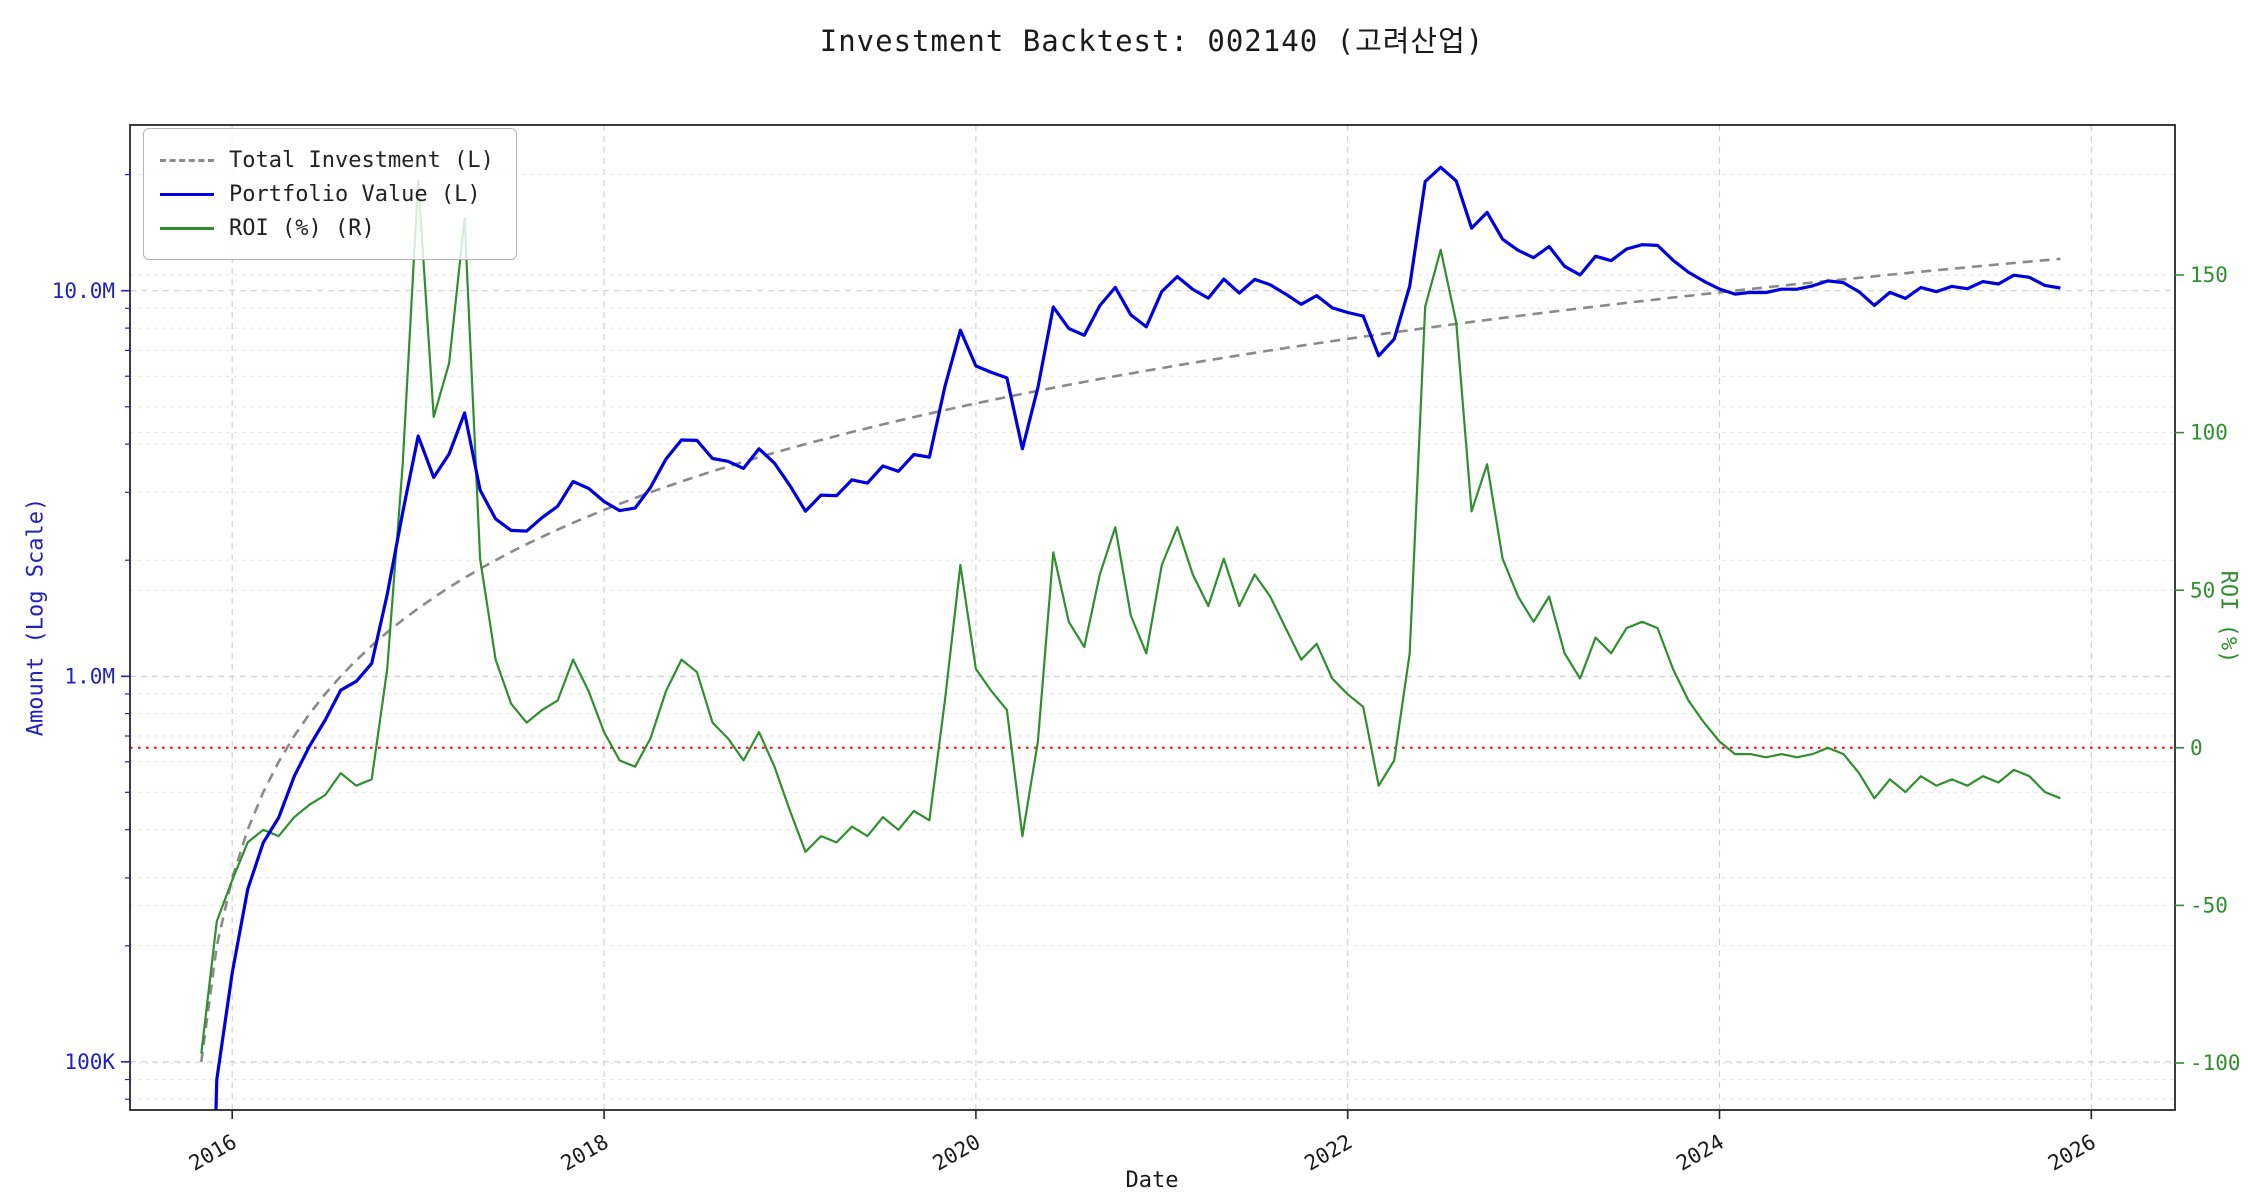 This screenshot has height=1204, width=2250. Describe the element at coordinates (2072, 1153) in the screenshot. I see `svg-text: 2026` at that location.